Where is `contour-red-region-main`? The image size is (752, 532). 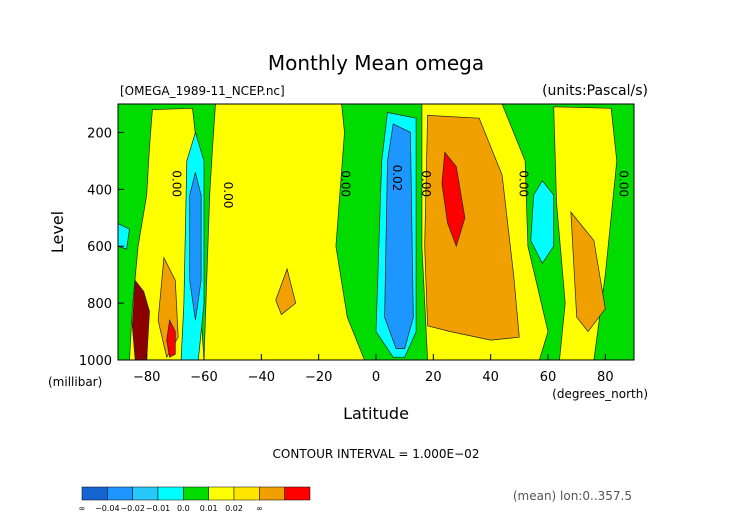 contour-red-region-main is located at coordinates (453, 199).